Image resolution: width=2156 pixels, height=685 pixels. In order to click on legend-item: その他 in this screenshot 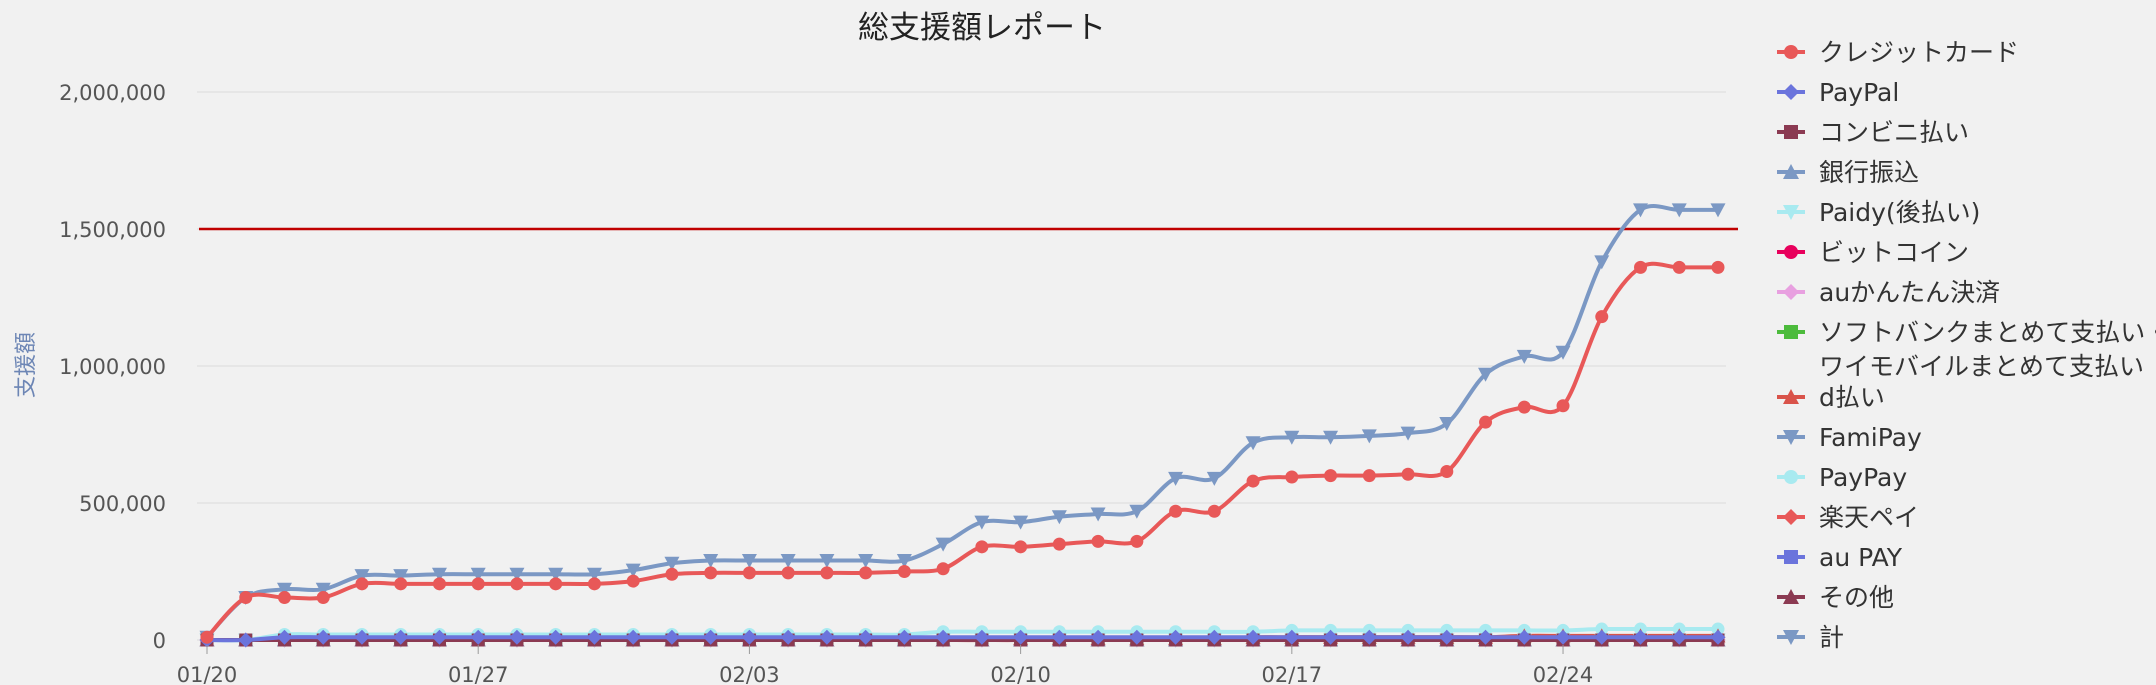, I will do `click(1835, 597)`.